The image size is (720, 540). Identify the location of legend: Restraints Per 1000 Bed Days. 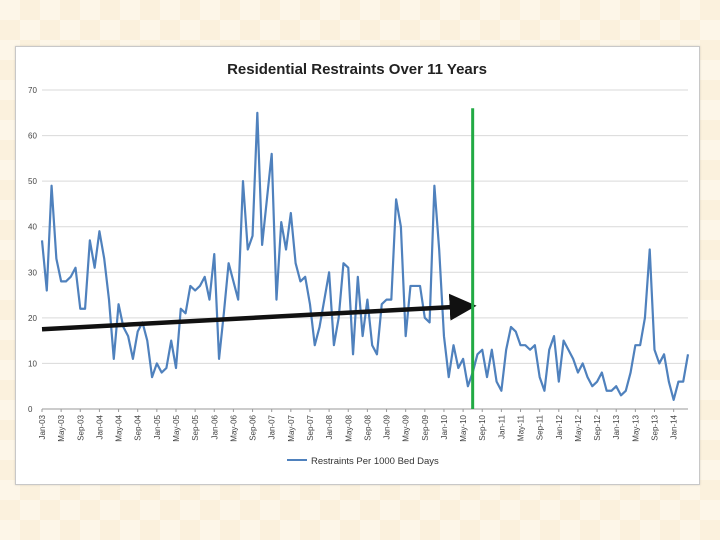
(363, 461).